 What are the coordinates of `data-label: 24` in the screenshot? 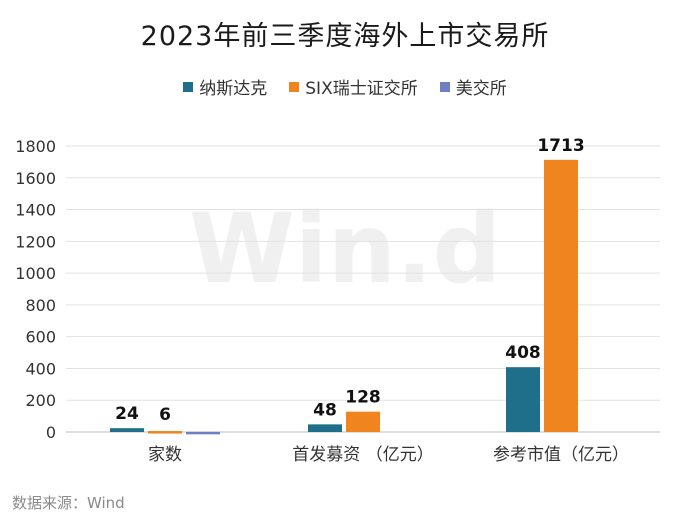 It's located at (127, 414).